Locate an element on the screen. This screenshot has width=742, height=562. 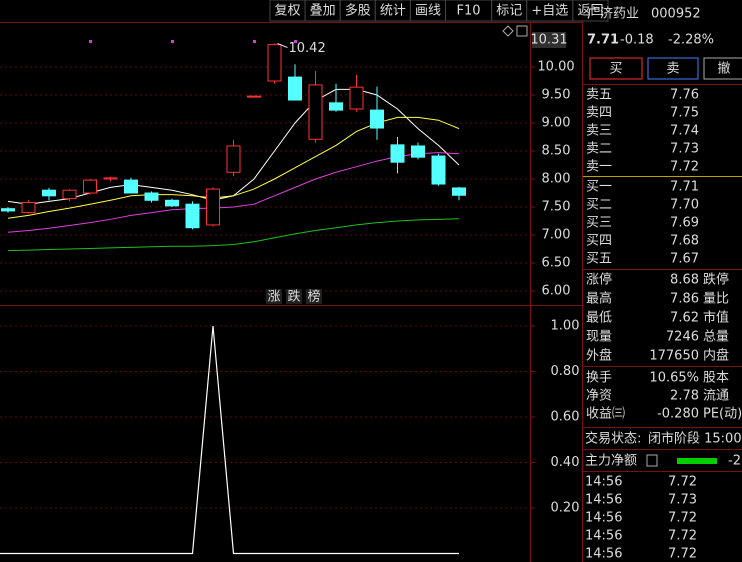
diamond-icon is located at coordinates (508, 31).